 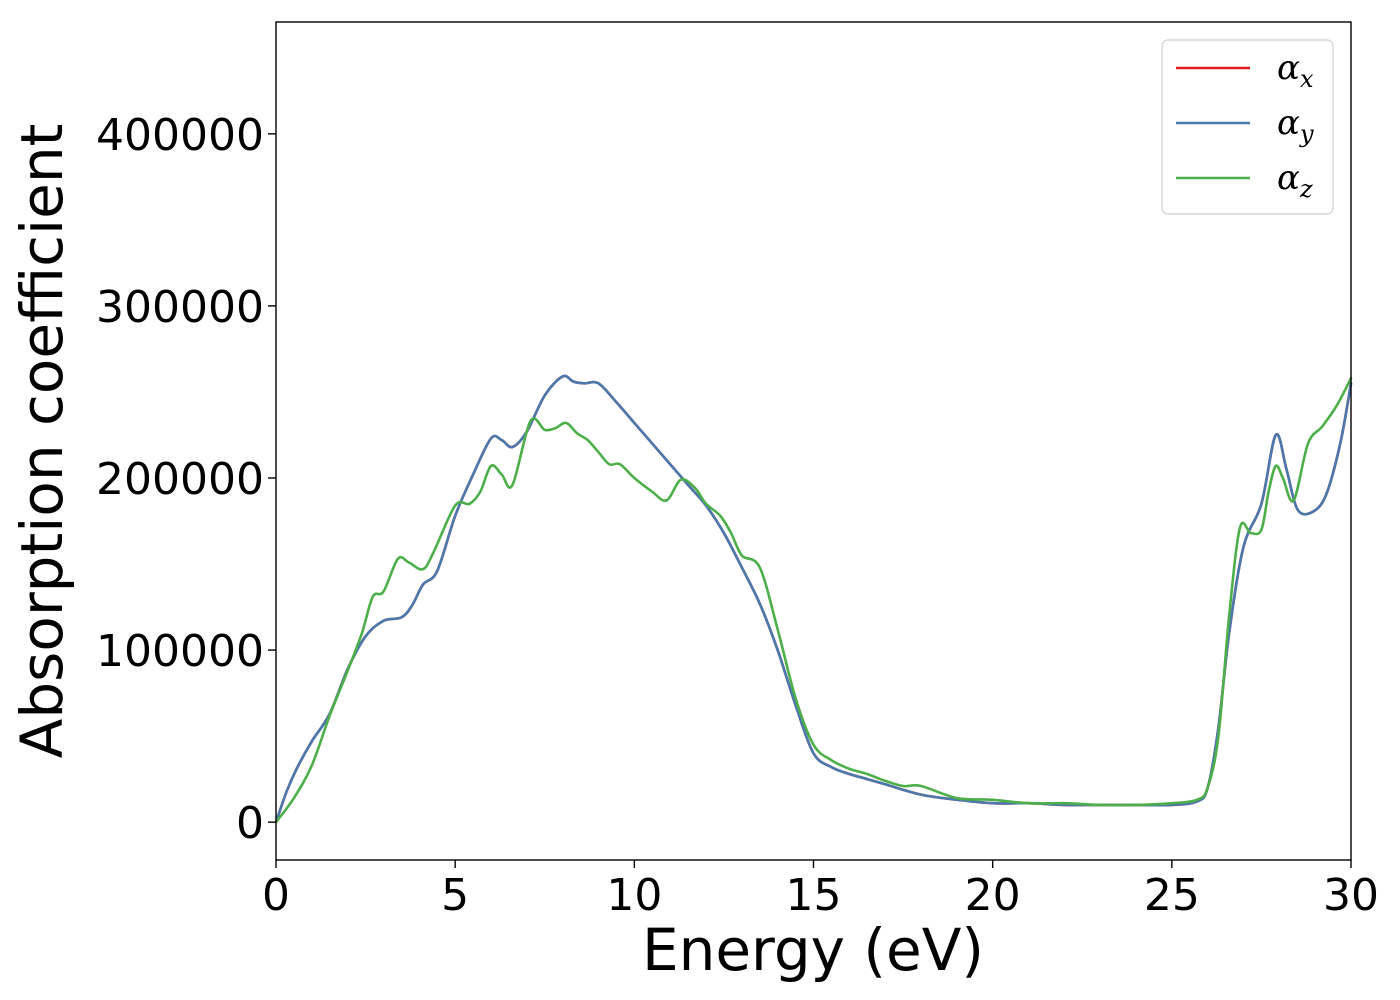 I want to click on y-axis: 0 100000 200000 300000 400000, so click(x=186, y=479).